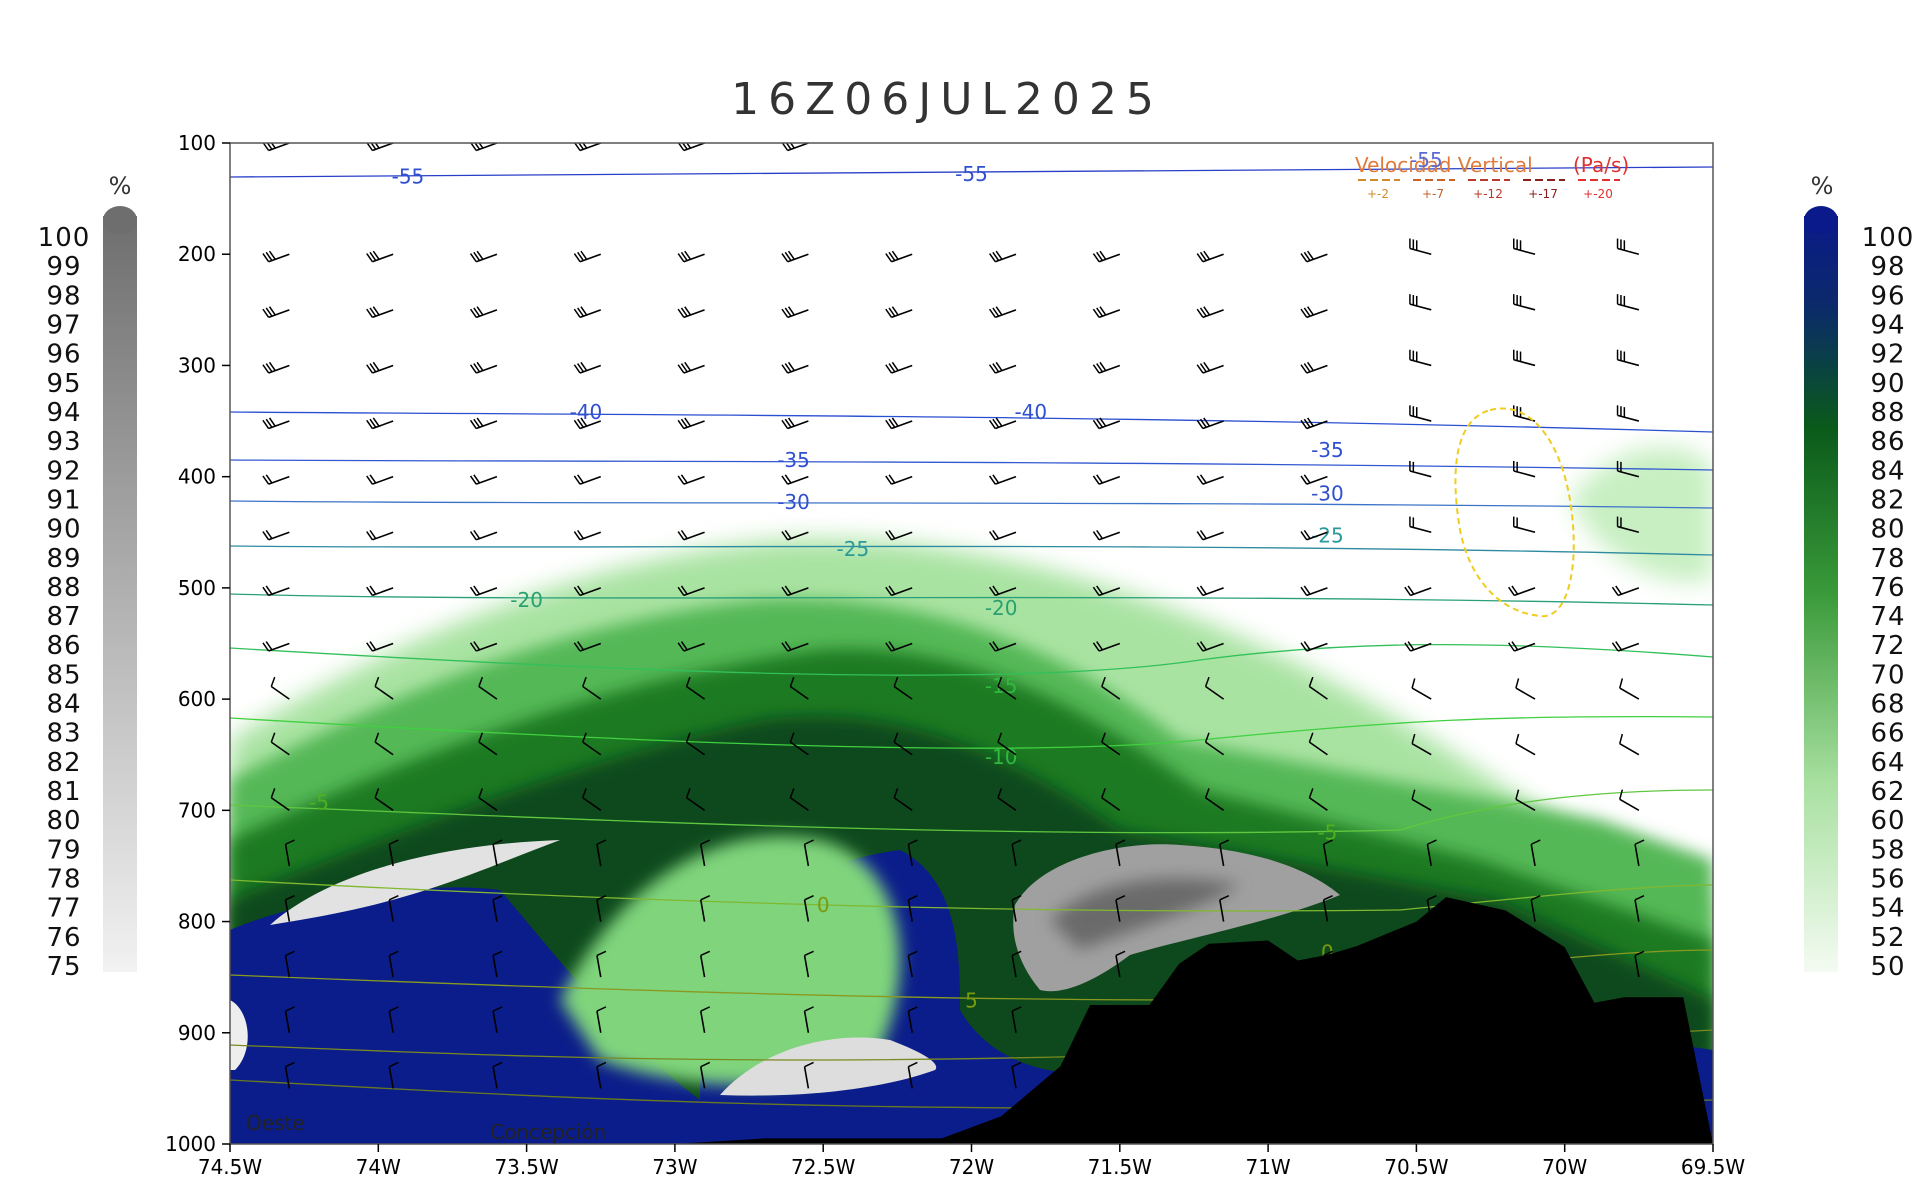  What do you see at coordinates (1887, 500) in the screenshot?
I see `colorbar-label: 82` at bounding box center [1887, 500].